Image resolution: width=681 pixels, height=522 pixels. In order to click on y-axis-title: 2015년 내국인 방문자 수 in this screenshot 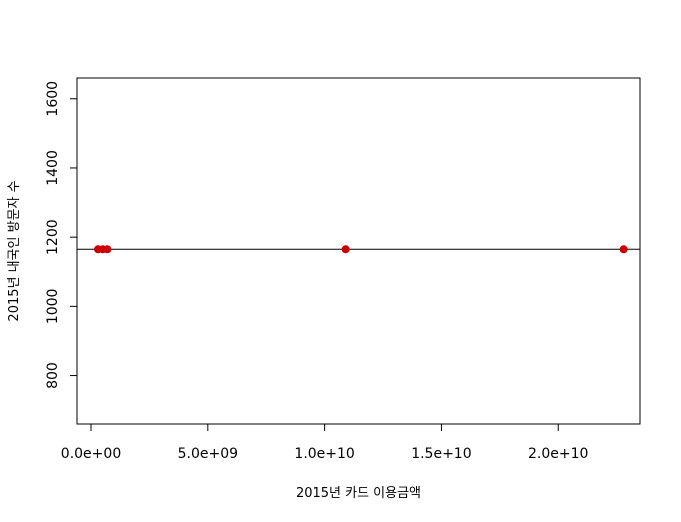, I will do `click(14, 250)`.